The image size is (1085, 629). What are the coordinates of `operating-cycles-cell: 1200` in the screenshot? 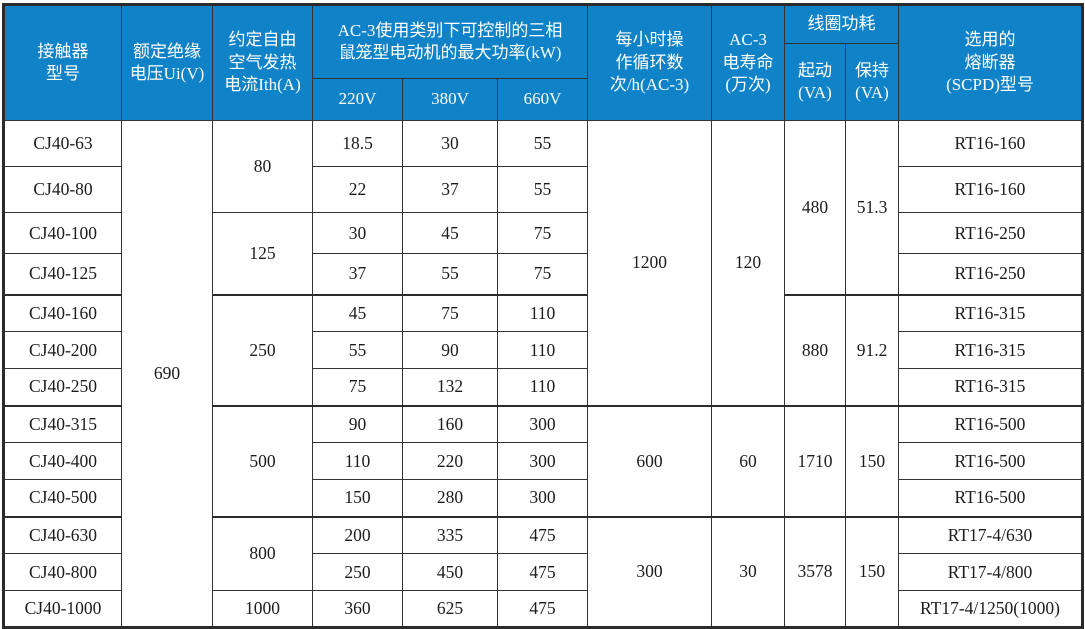 It's located at (649, 263).